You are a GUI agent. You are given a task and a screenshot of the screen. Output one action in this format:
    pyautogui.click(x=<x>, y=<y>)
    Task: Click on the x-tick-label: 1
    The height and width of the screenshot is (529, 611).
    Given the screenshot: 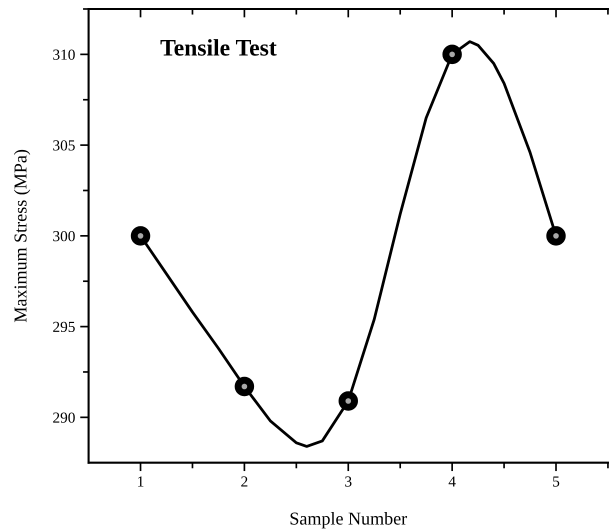 What is the action you would take?
    pyautogui.click(x=141, y=481)
    